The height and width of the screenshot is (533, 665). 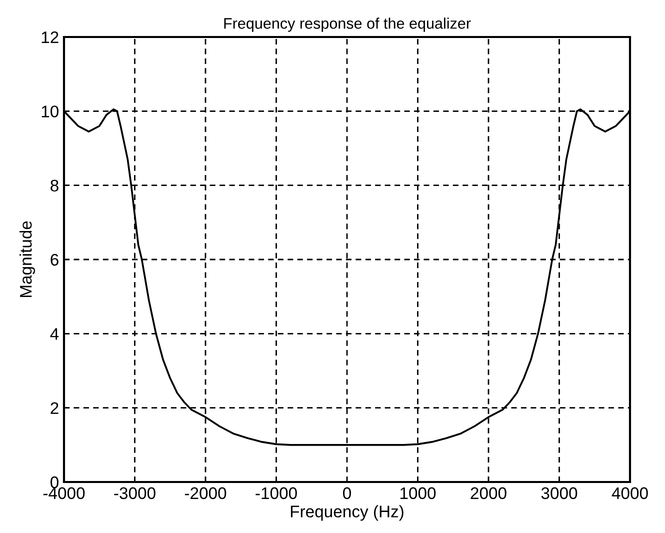 What do you see at coordinates (50, 112) in the screenshot?
I see `y-tick-label: 10` at bounding box center [50, 112].